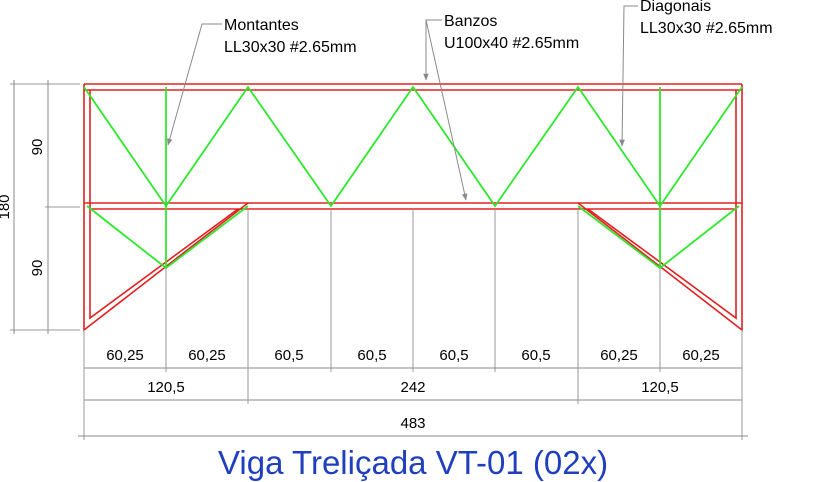 The image size is (834, 482). I want to click on dim-row1-5: 60,5, so click(535, 355).